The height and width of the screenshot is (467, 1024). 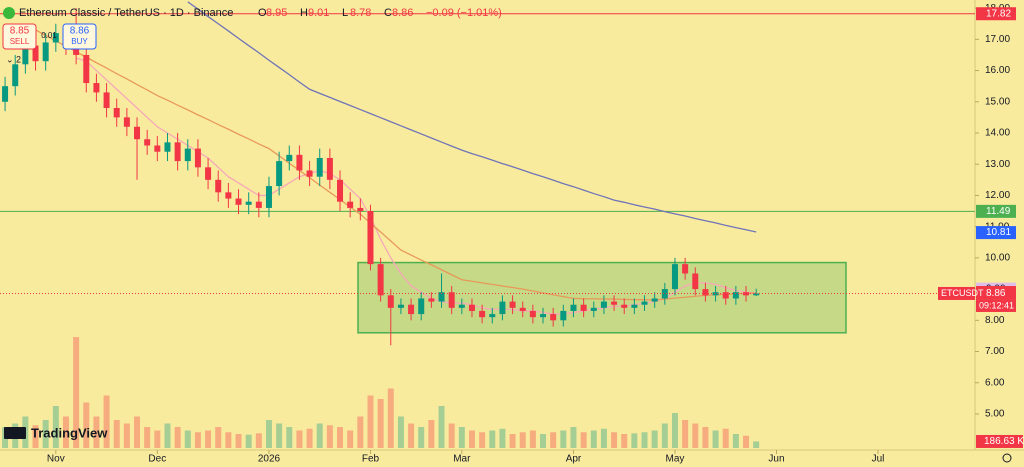 I want to click on countdown-bg, so click(x=996, y=305).